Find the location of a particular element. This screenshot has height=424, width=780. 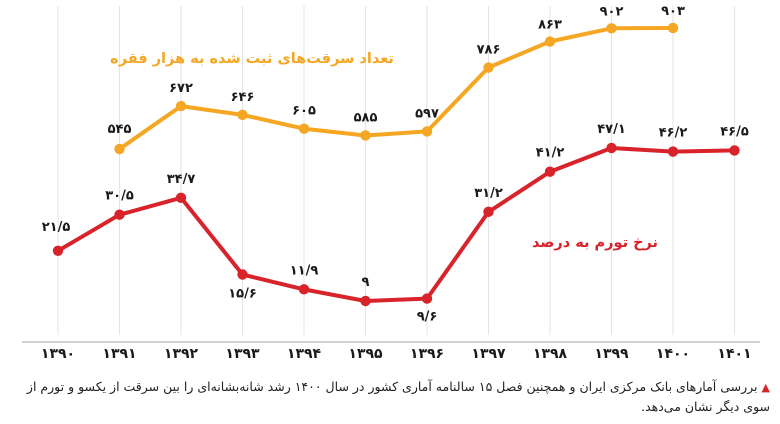

data-label-theft: ۷۸۶ is located at coordinates (489, 50).